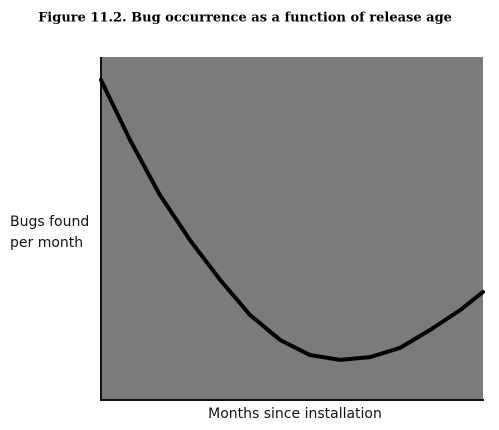  Describe the element at coordinates (49, 222) in the screenshot. I see `y-axis-label: Bugs found` at that location.